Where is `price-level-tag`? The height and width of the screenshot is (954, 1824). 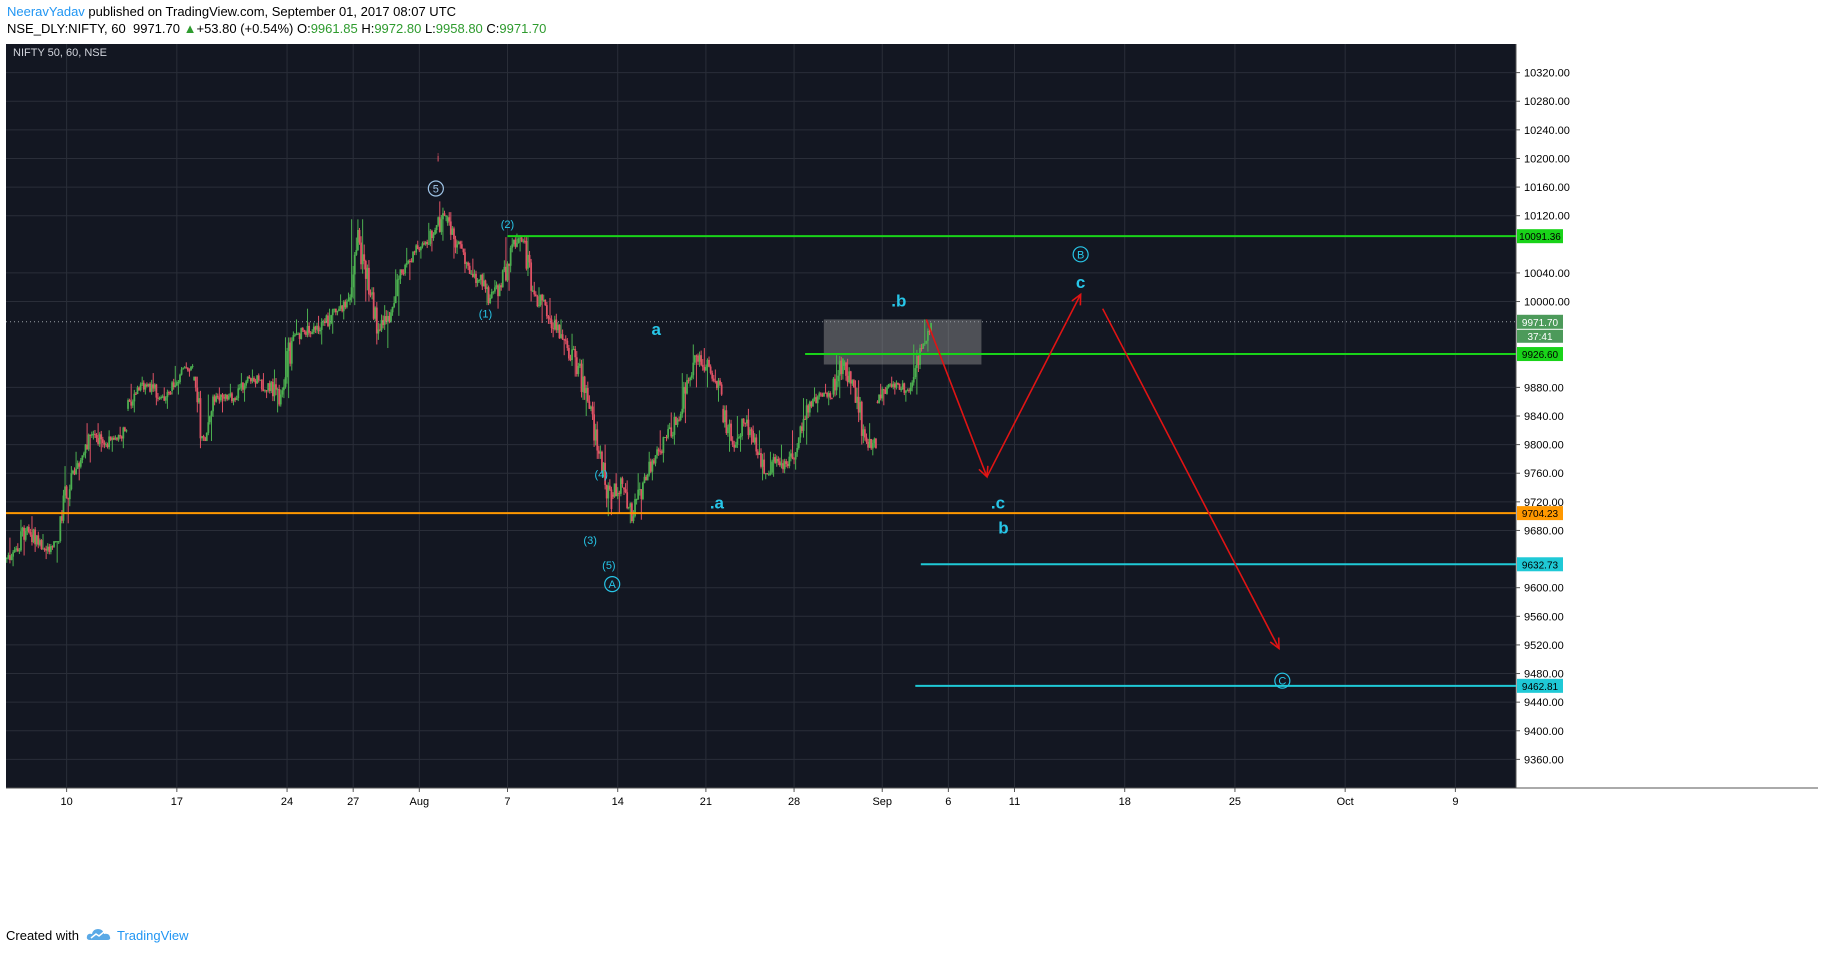
price-level-tag is located at coordinates (1540, 513).